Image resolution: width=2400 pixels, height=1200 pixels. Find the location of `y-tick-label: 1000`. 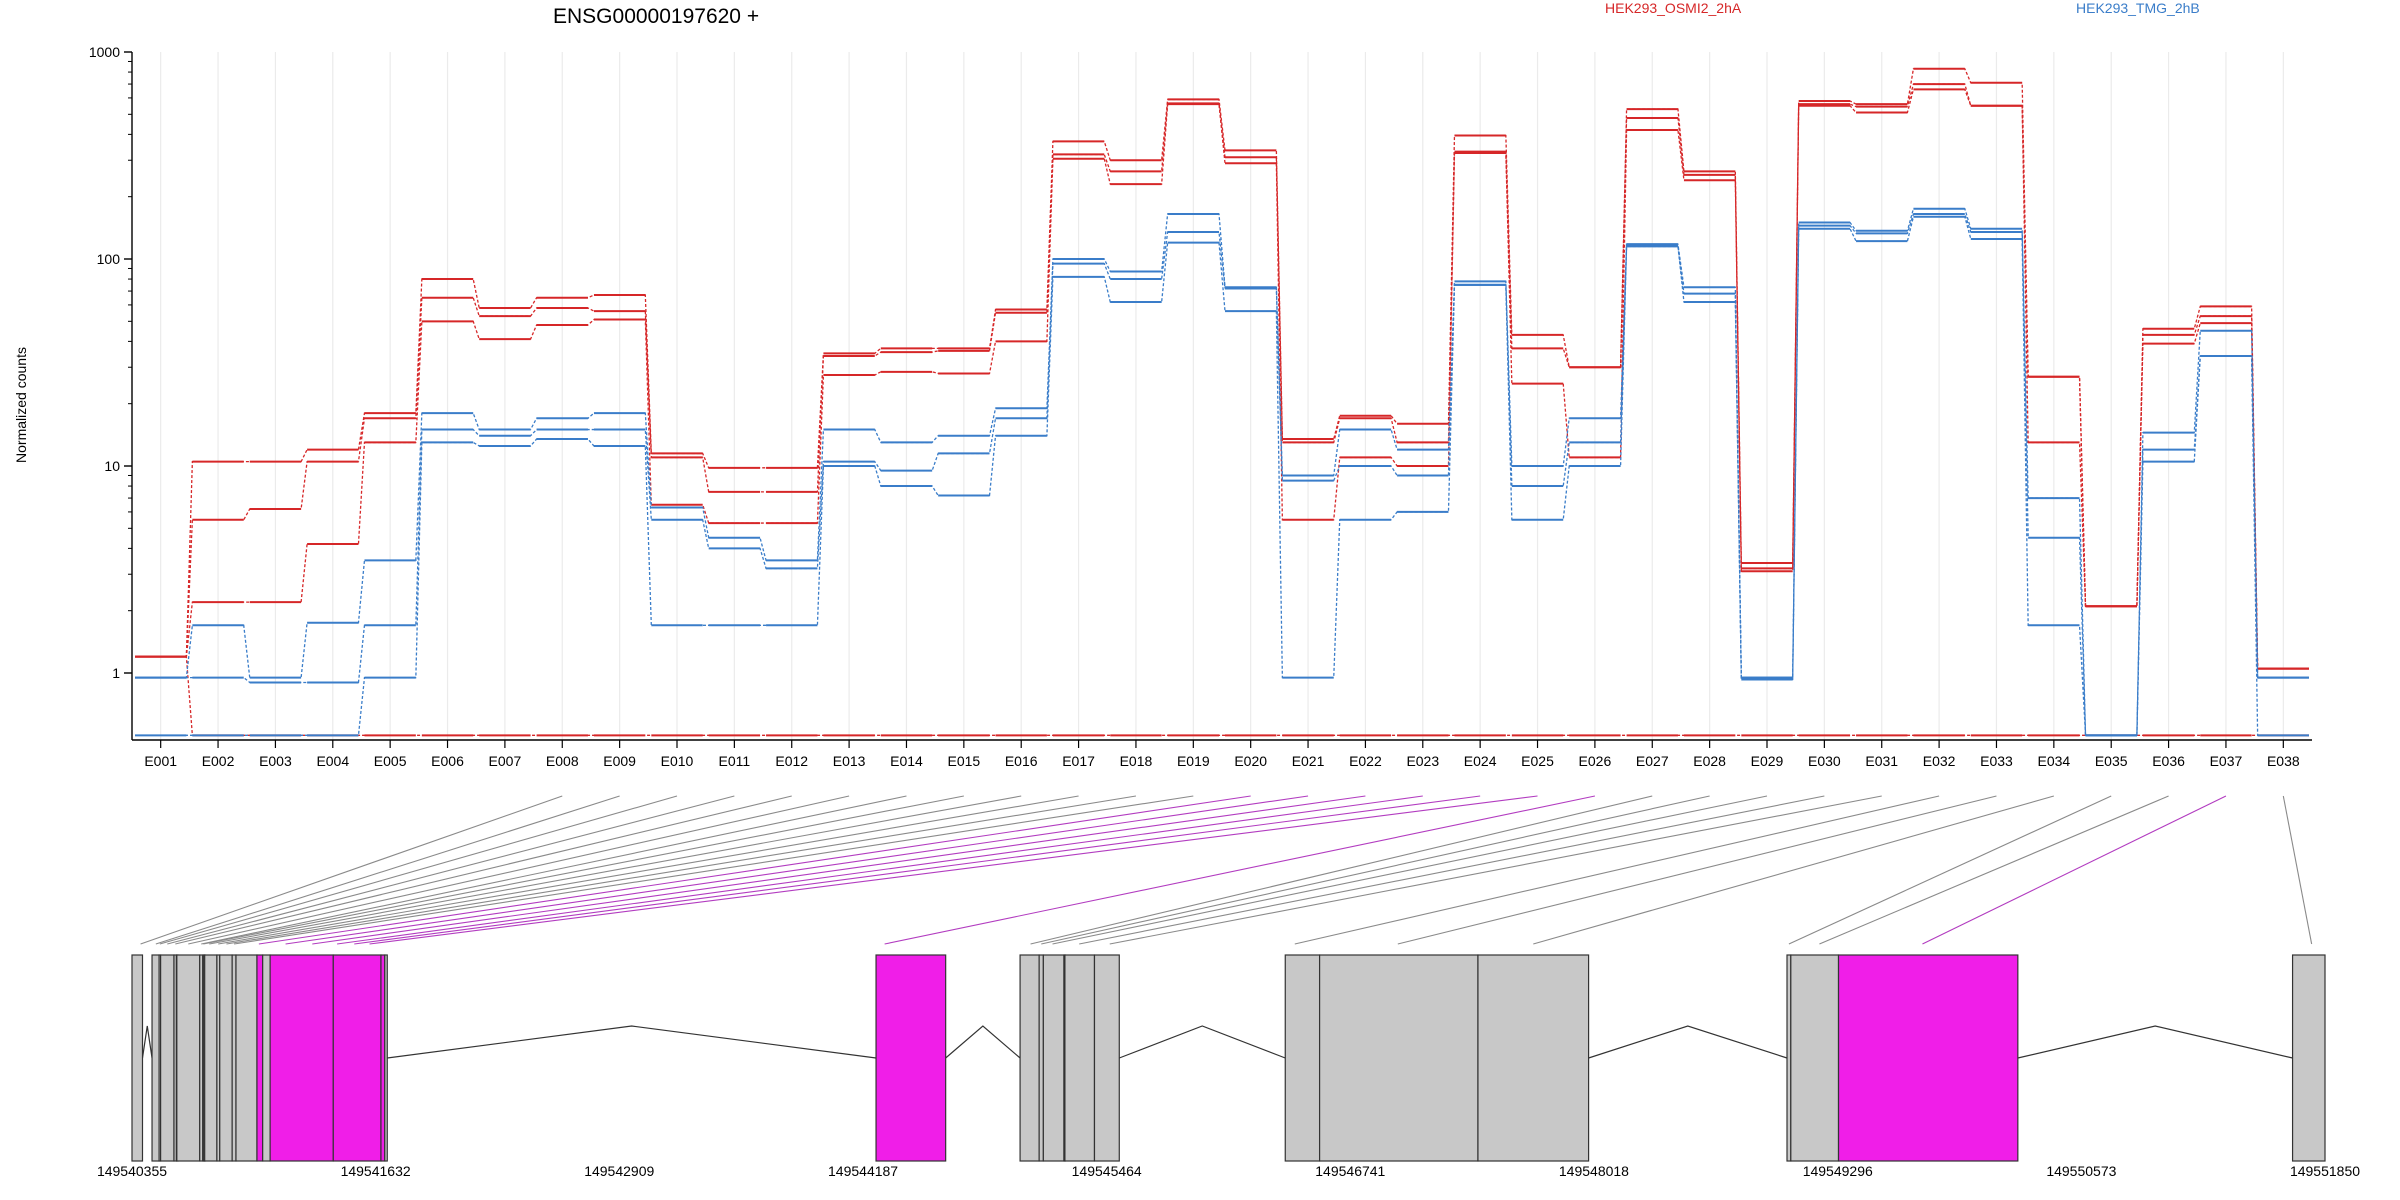

y-tick-label: 1000 is located at coordinates (104, 52).